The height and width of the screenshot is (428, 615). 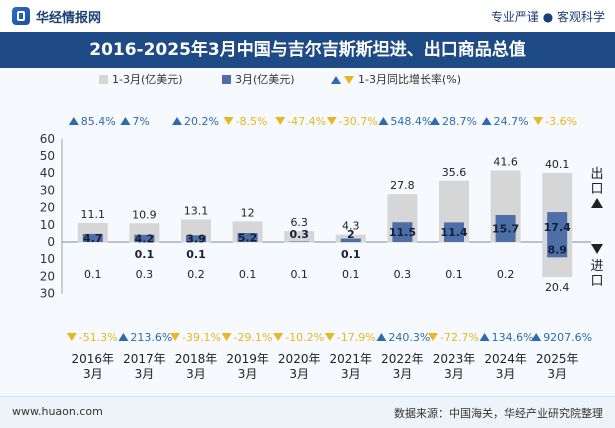 What do you see at coordinates (498, 413) in the screenshot?
I see `footer-source: 数据来源：中国海关，华经产业研究院整理` at bounding box center [498, 413].